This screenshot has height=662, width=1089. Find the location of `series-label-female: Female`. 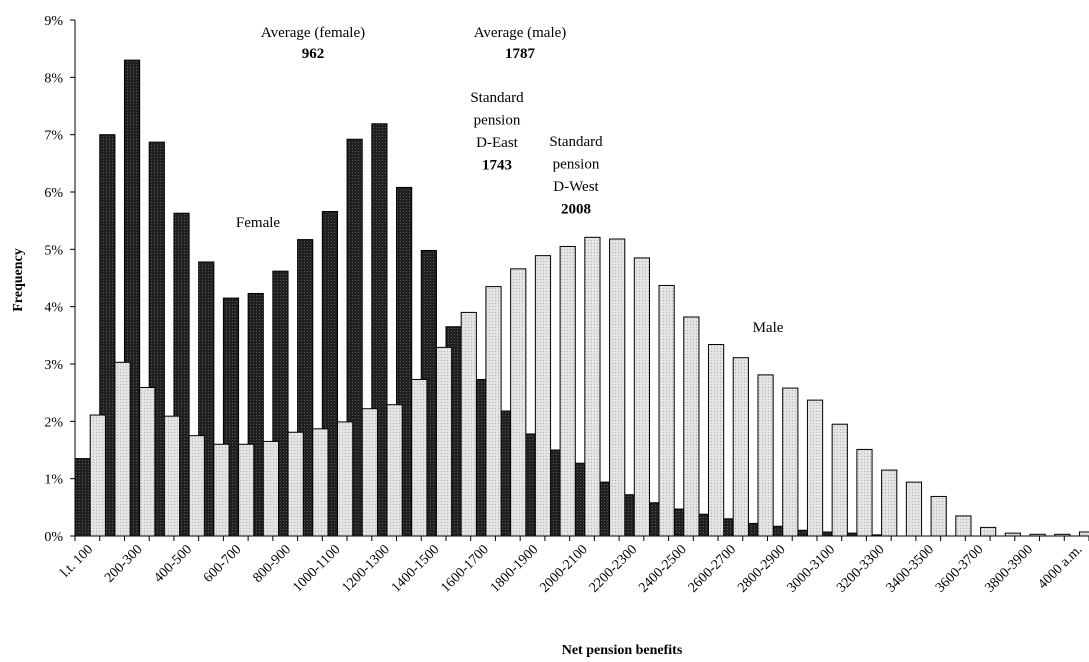

series-label-female: Female is located at coordinates (258, 223).